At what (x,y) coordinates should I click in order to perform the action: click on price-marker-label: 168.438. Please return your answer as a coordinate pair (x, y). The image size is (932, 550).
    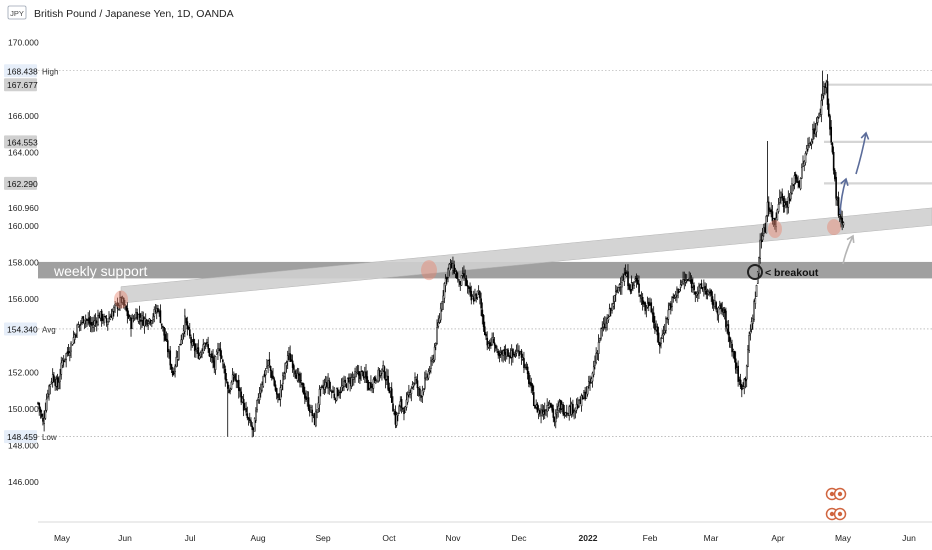
    Looking at the image, I should click on (22, 71).